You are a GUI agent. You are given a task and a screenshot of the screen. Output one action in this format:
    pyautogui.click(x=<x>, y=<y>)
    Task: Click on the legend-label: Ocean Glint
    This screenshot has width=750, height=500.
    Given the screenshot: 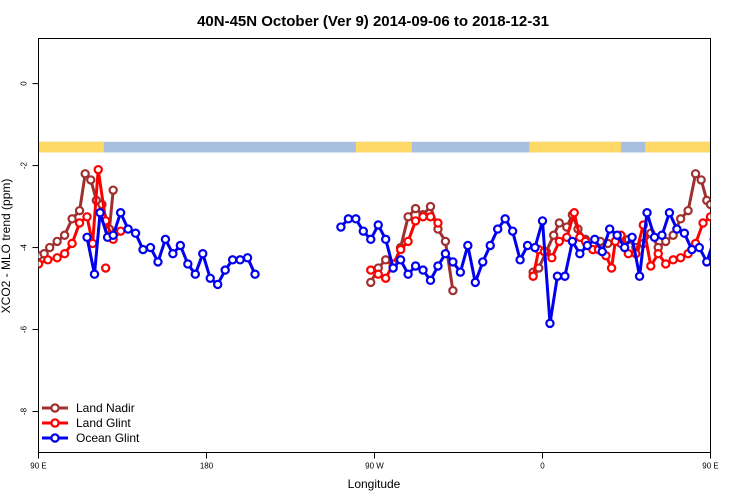 What is the action you would take?
    pyautogui.click(x=108, y=438)
    